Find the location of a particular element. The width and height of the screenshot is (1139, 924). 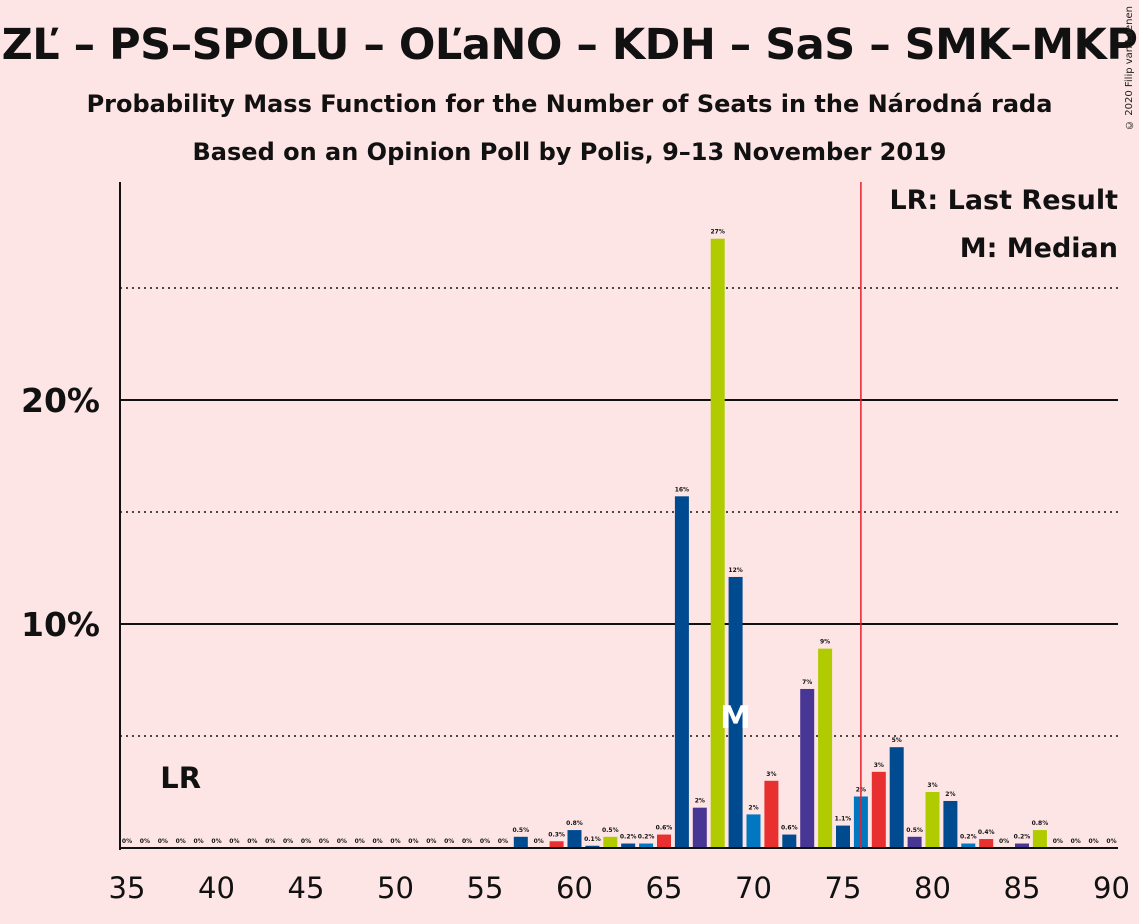

data-label-seat-54: 0% is located at coordinates (467, 841).